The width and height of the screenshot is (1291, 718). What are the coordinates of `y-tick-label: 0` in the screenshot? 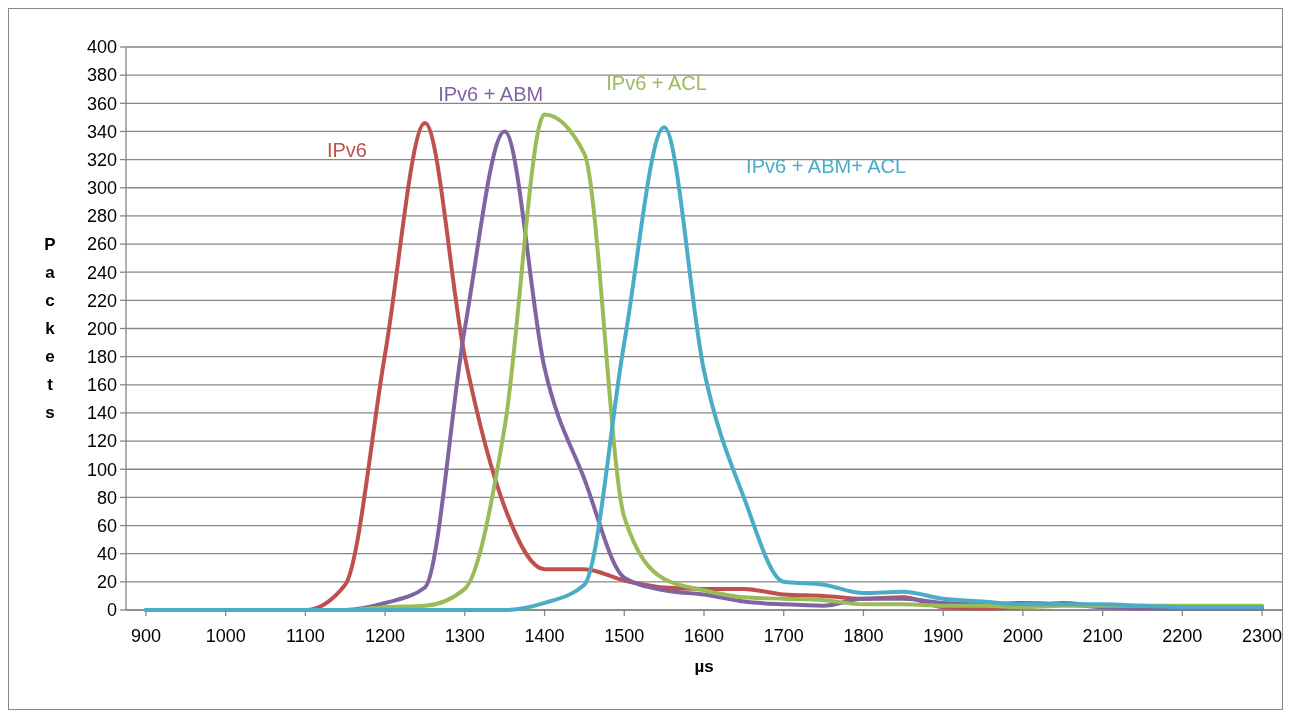 It's located at (111, 610).